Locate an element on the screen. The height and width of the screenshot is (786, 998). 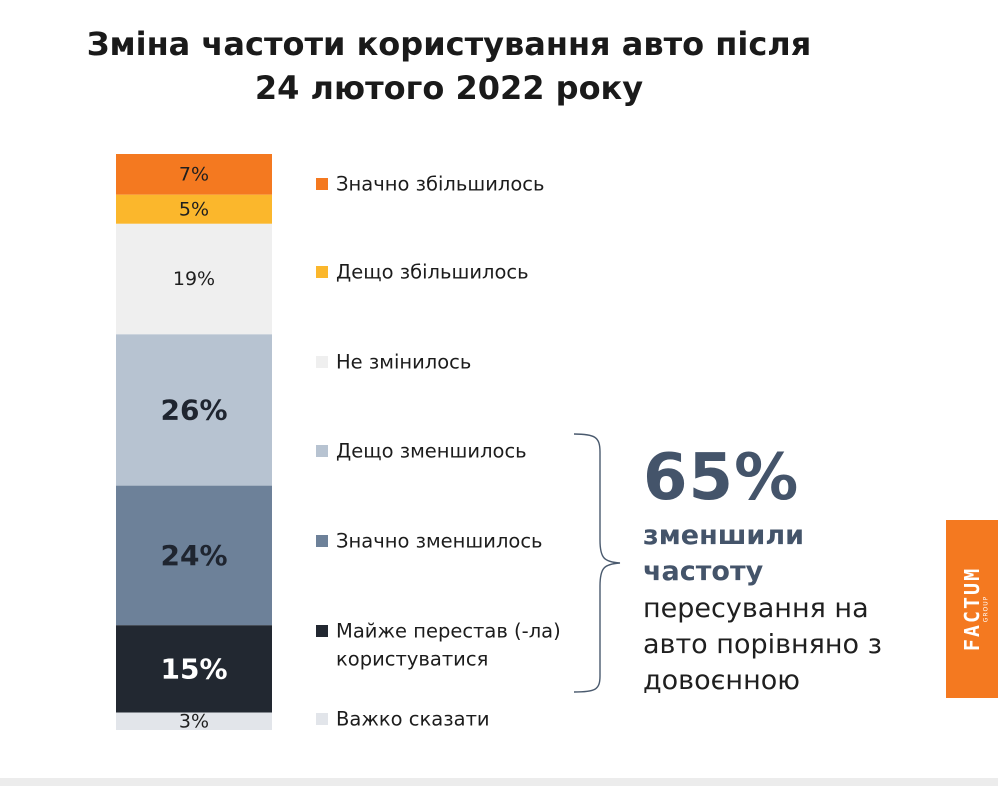
bar-segment-label-5: 24% is located at coordinates (193, 555).